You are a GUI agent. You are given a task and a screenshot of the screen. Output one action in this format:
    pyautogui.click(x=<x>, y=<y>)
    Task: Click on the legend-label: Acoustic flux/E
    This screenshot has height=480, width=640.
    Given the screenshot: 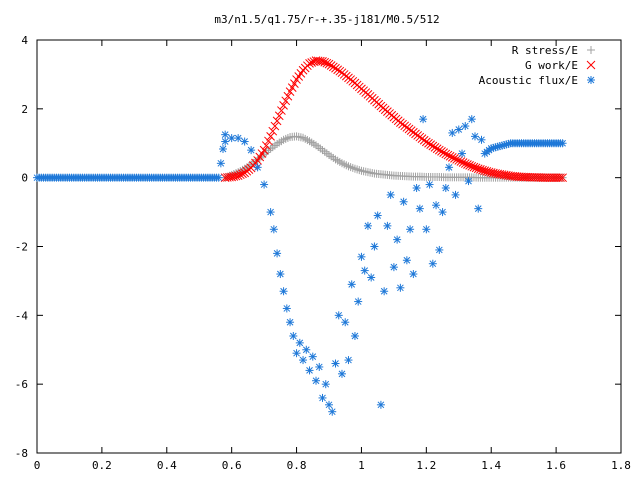 What is the action you would take?
    pyautogui.click(x=528, y=80)
    